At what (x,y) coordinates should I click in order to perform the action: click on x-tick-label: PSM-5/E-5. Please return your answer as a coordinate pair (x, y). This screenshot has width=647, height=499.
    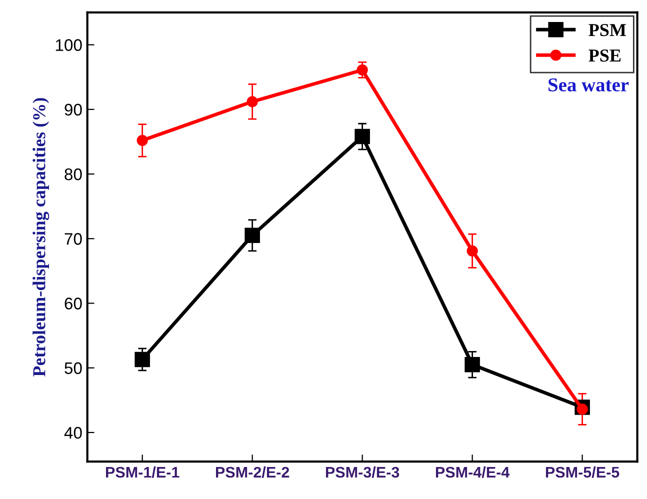
    Looking at the image, I should click on (583, 472).